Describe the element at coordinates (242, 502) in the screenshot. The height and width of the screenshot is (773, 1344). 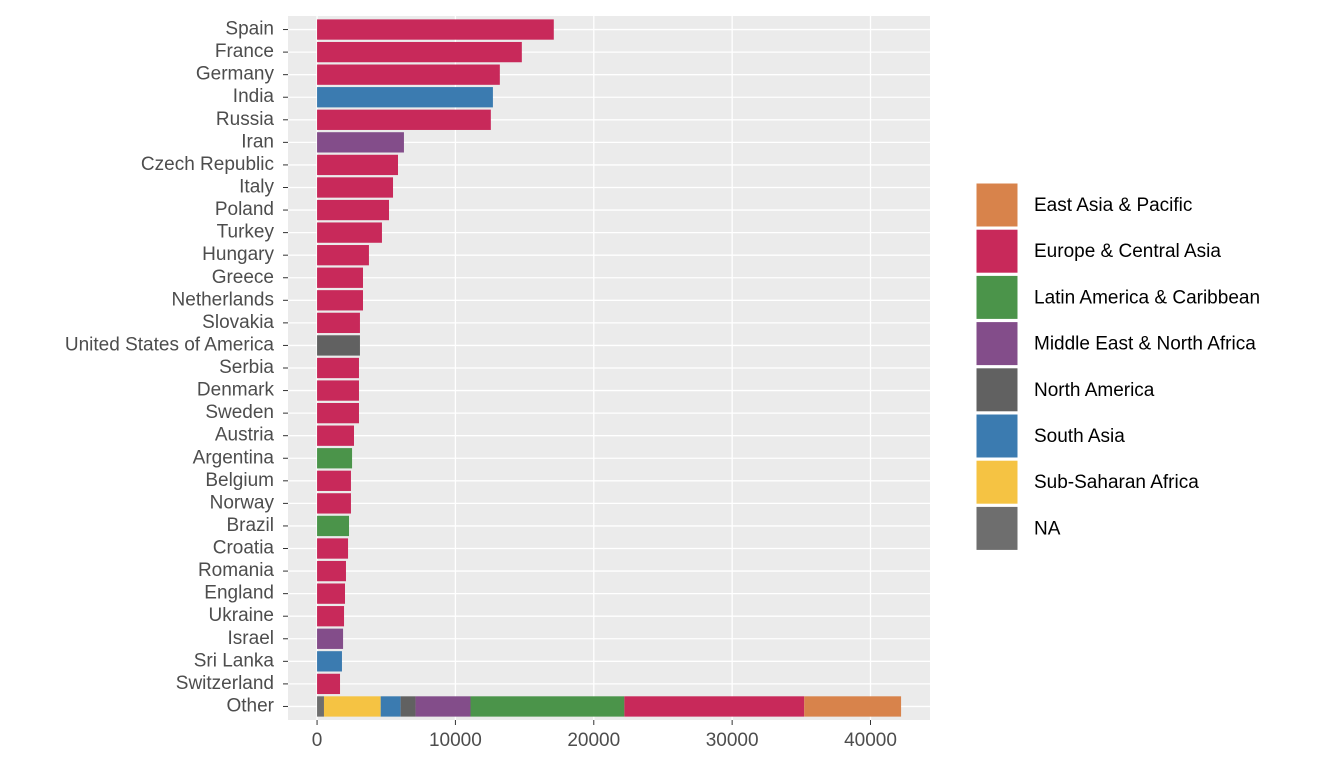
I see `y-tick-label: Norway` at that location.